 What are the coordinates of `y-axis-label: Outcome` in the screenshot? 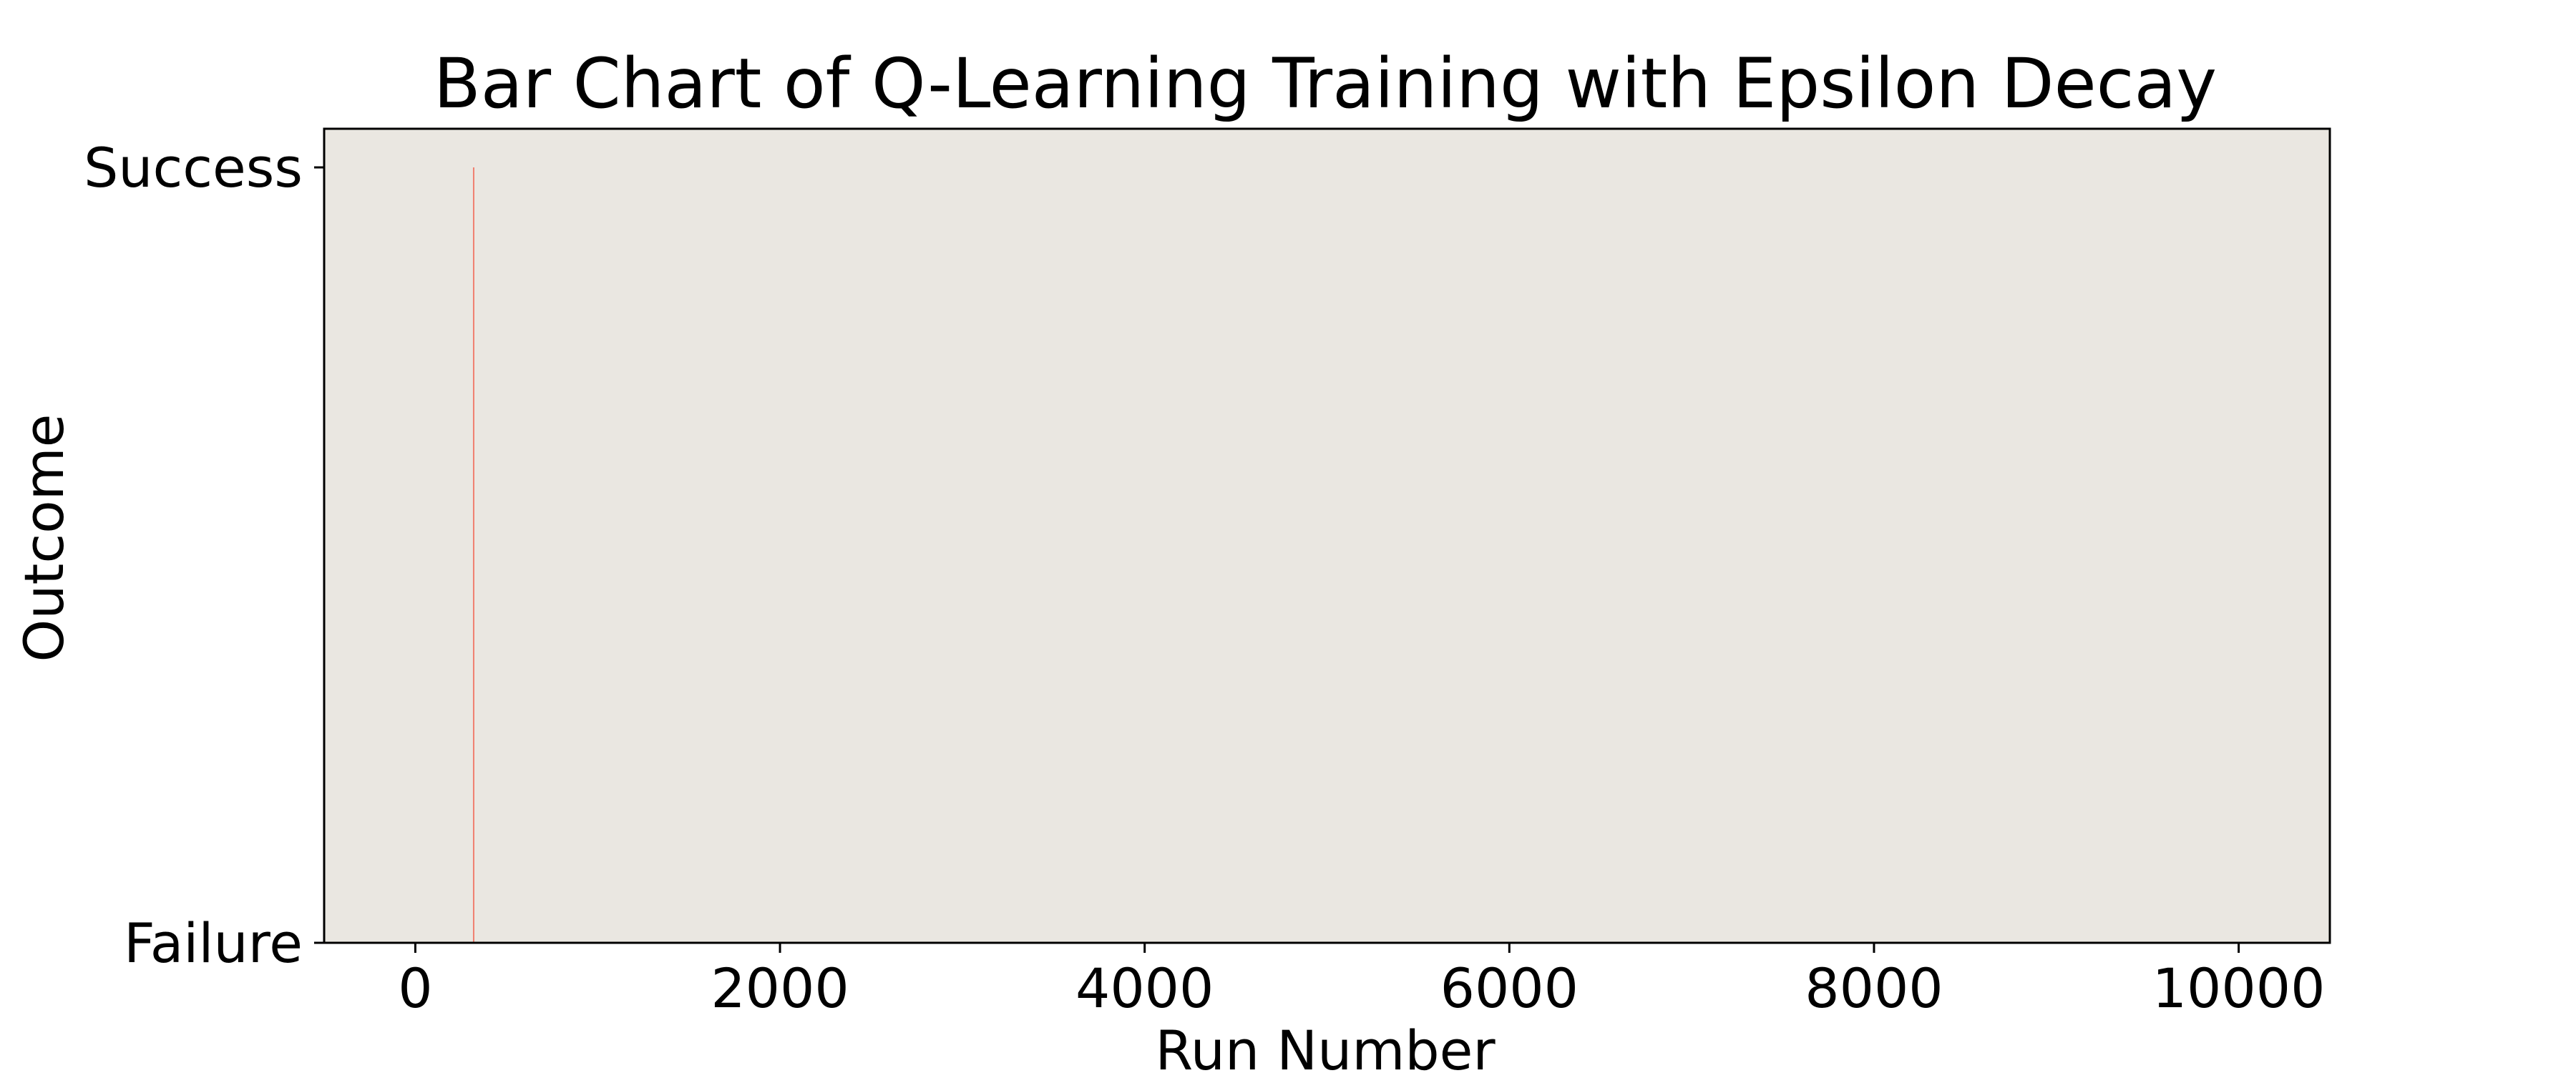 It's located at (44, 538).